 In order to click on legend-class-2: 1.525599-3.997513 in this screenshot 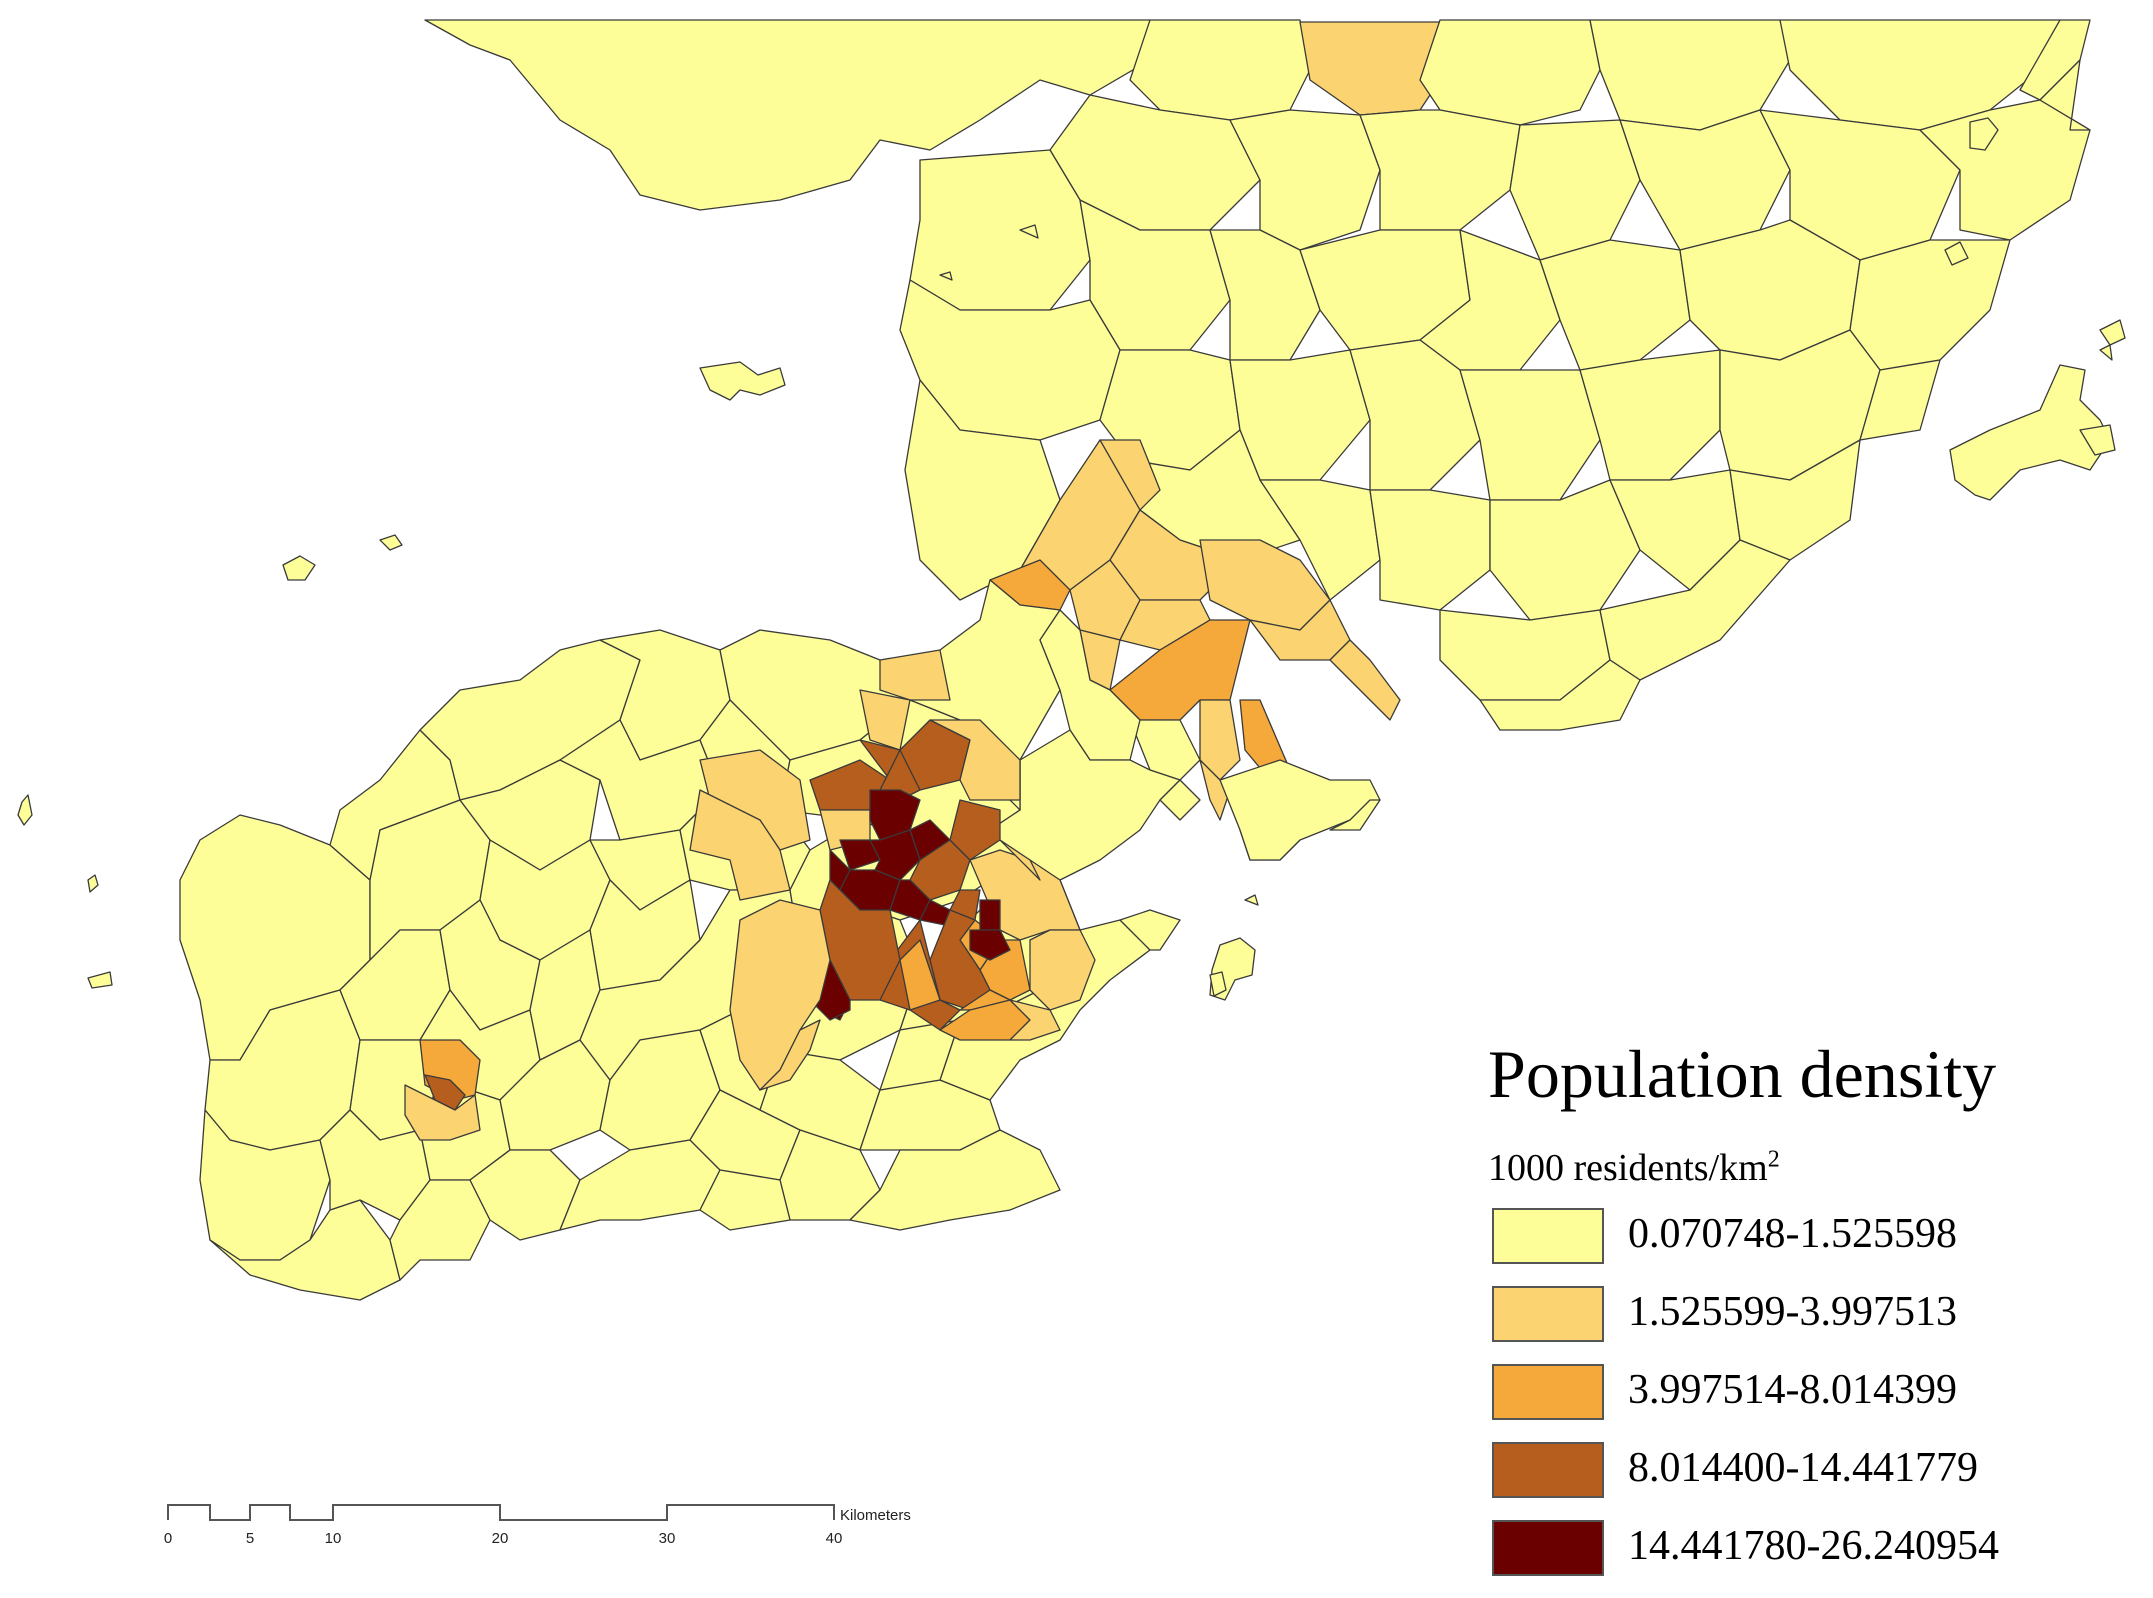, I will do `click(1808, 1316)`.